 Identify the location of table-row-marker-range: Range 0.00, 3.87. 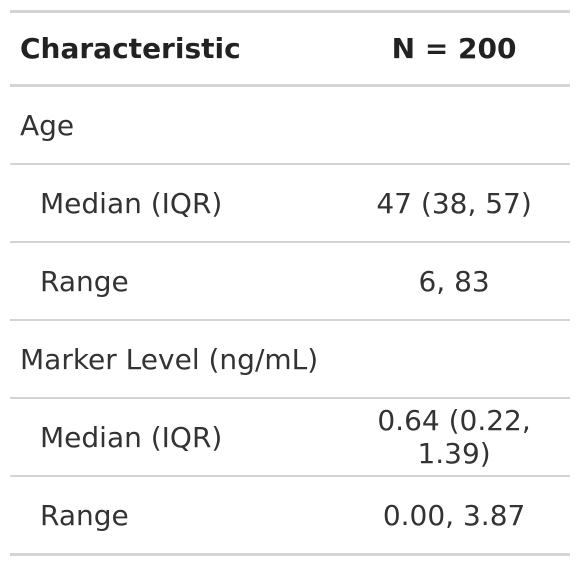
(290, 515).